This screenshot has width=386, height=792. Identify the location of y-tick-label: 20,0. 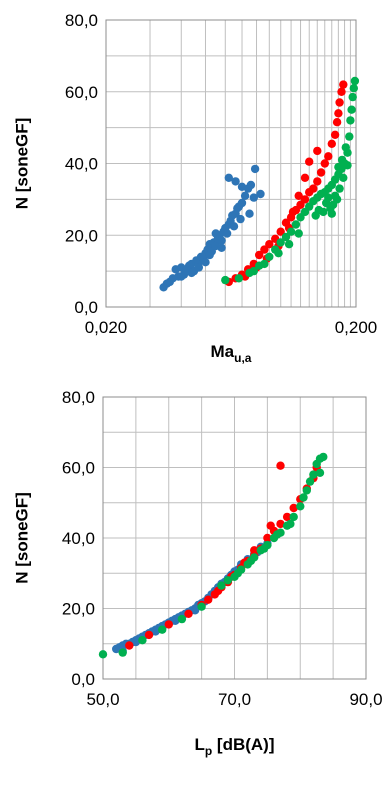
(81, 235).